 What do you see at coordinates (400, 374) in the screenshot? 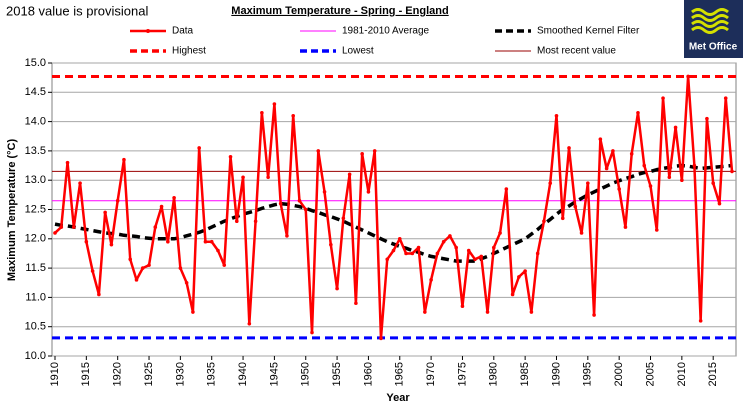
I see `x-tick-label: 1965` at bounding box center [400, 374].